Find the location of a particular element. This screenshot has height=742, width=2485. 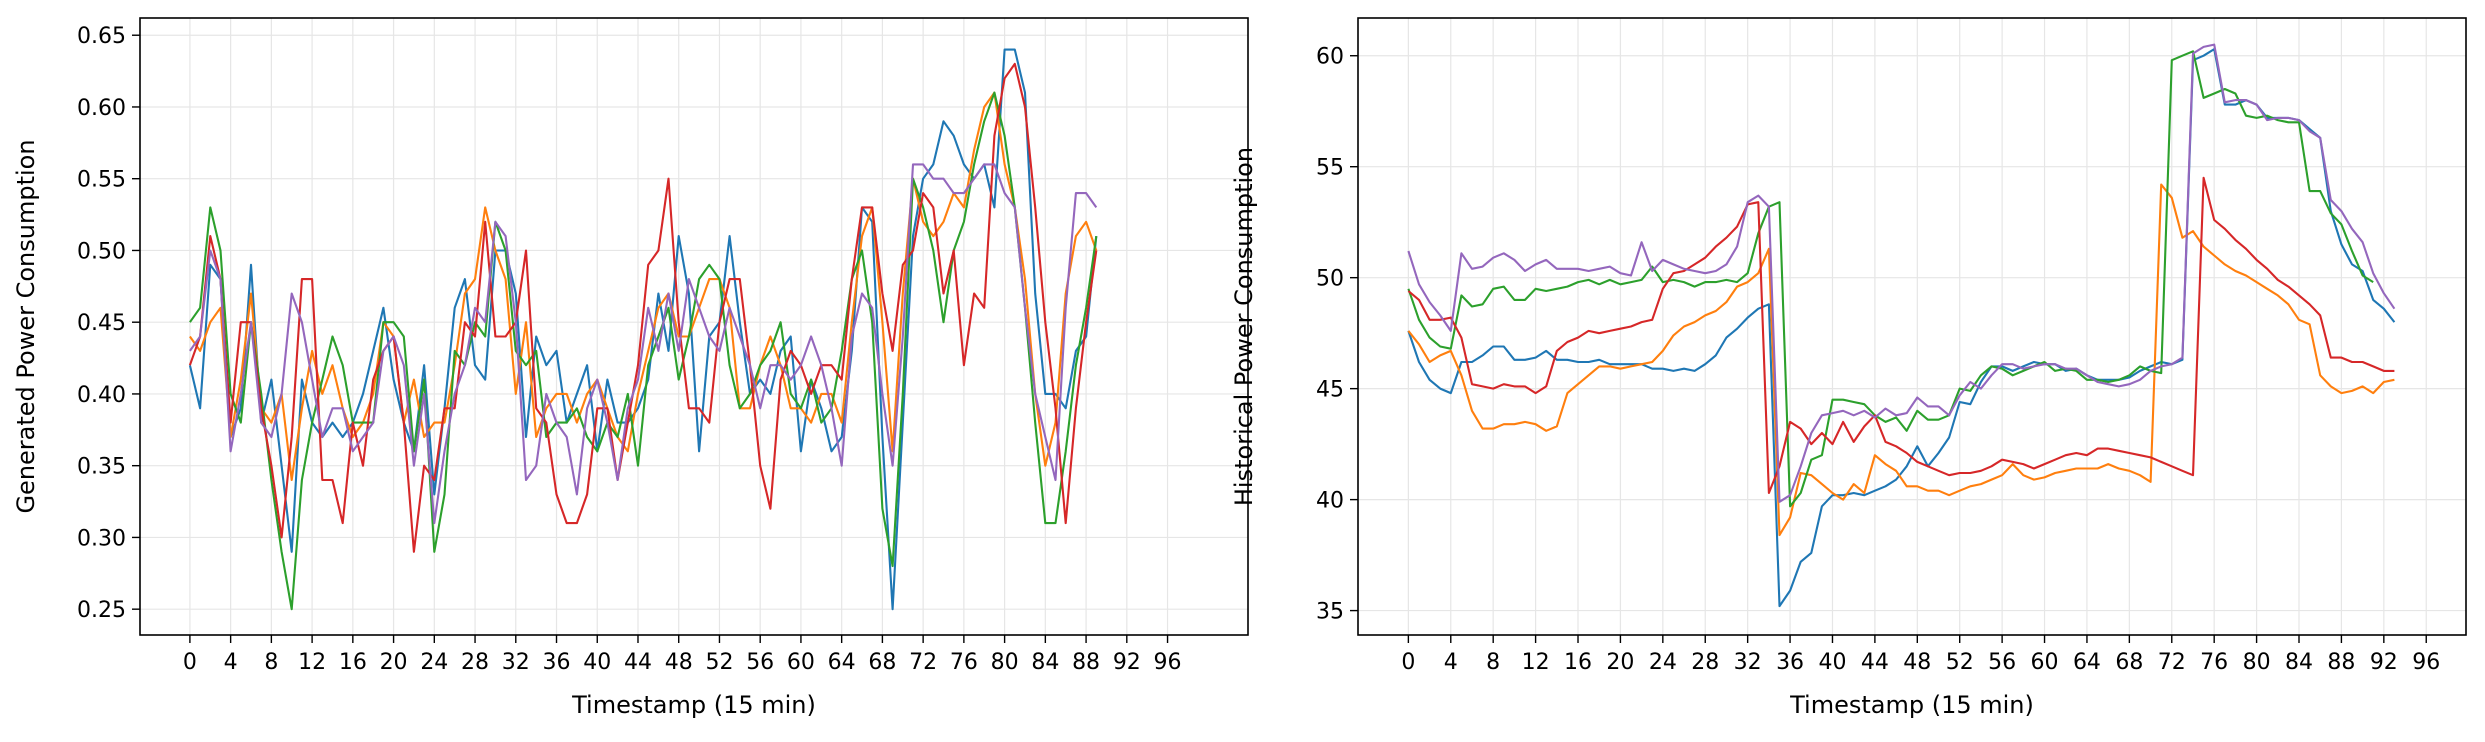

y-axis-label: Historical Power Consumption is located at coordinates (1244, 326).